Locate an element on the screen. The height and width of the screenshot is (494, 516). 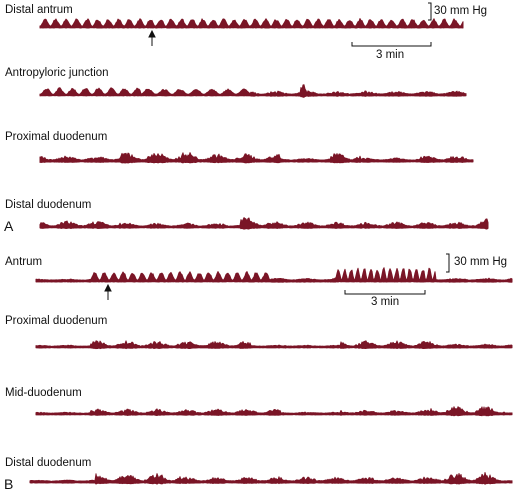
time-scale-label-a: 3 min is located at coordinates (390, 55).